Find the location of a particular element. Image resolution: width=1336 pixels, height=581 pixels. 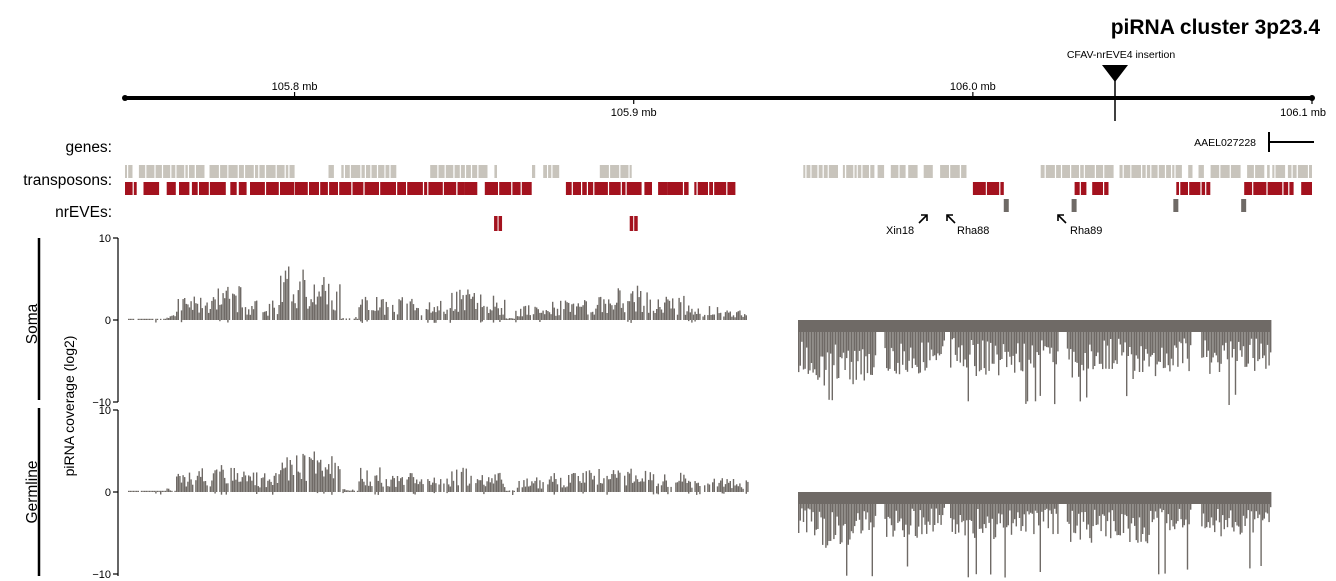

nrEVE-arrowhead-rha88-icon is located at coordinates (949, 217).